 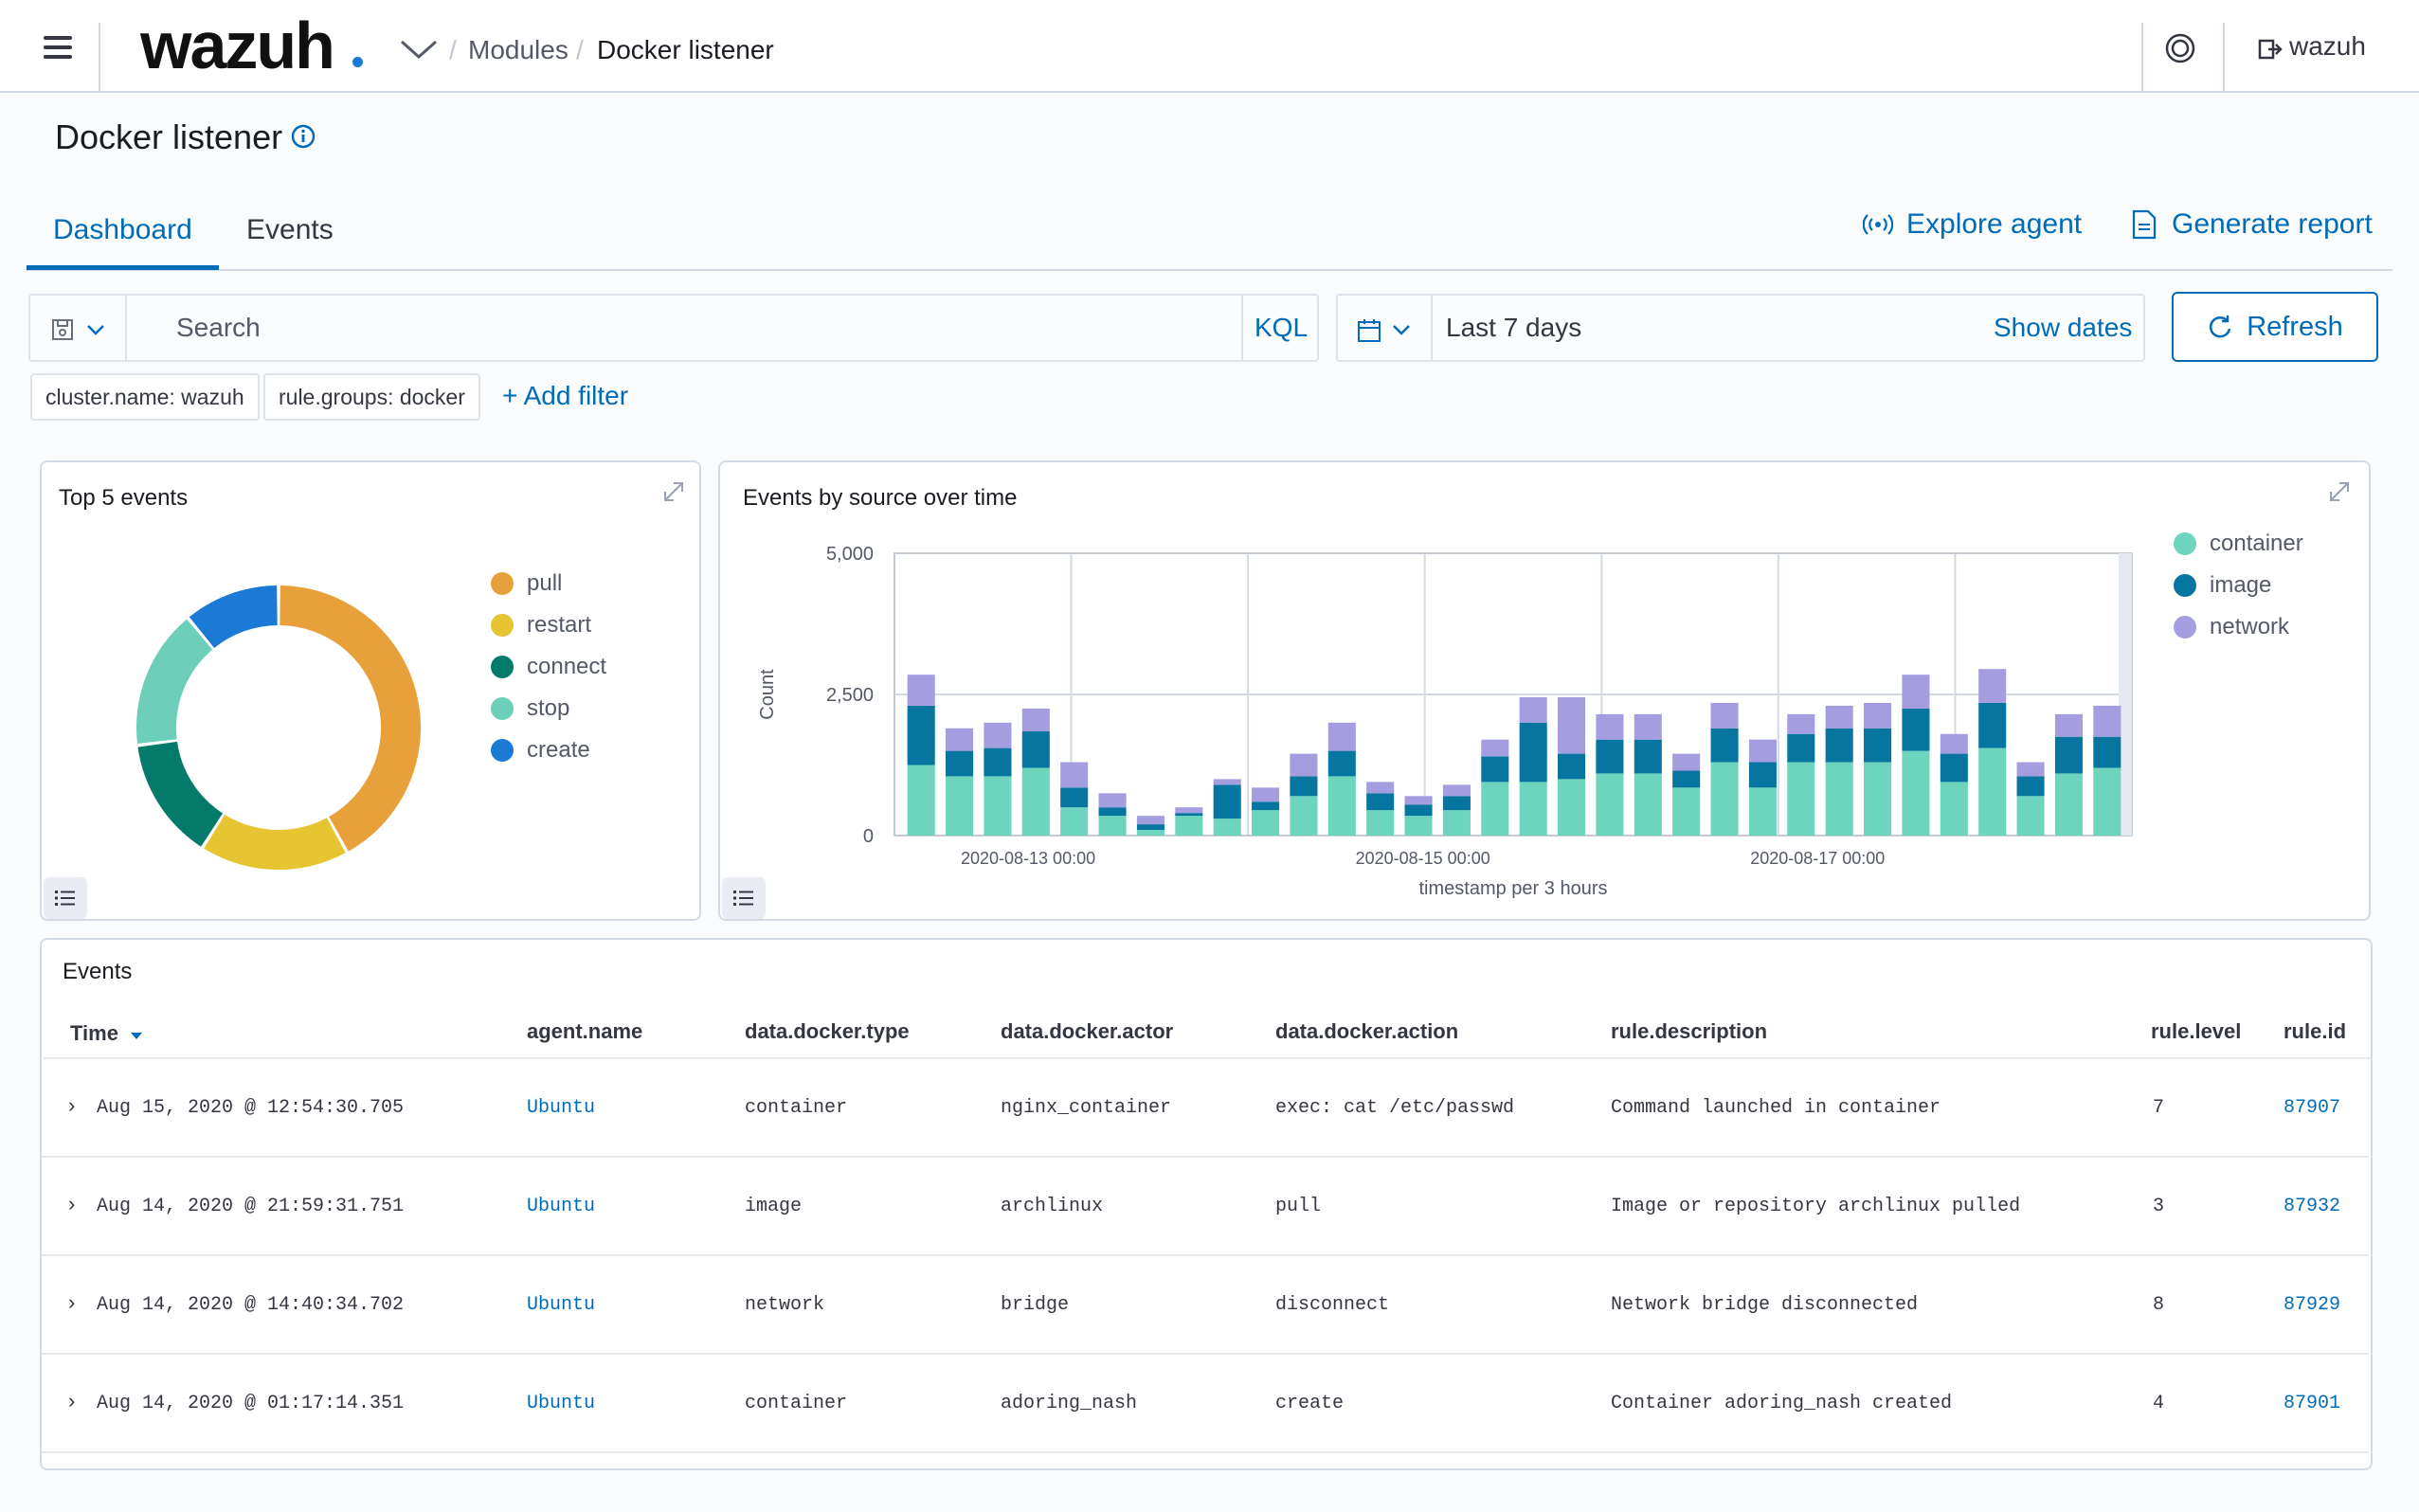 What do you see at coordinates (78, 328) in the screenshot?
I see `saved-query-button` at bounding box center [78, 328].